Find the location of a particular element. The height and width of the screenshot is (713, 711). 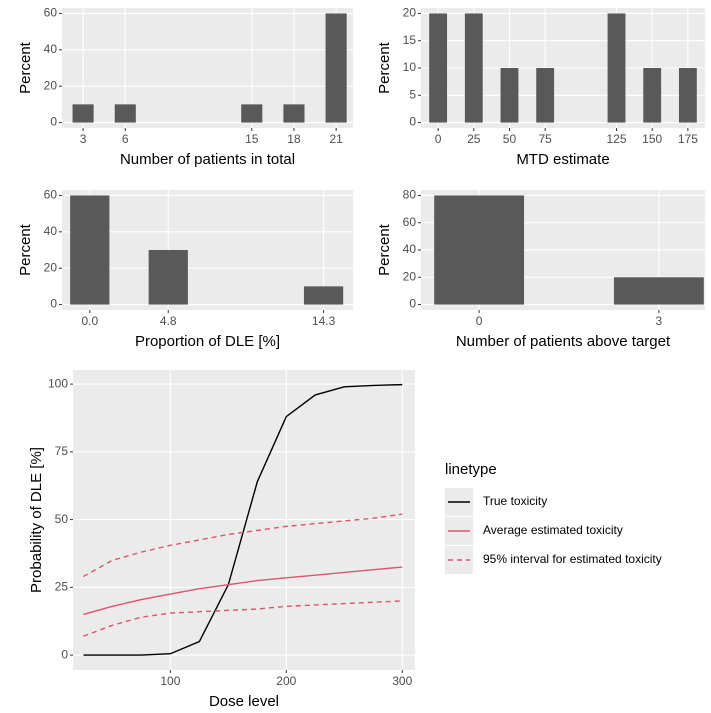

y-tick-label: 75 is located at coordinates (62, 451).